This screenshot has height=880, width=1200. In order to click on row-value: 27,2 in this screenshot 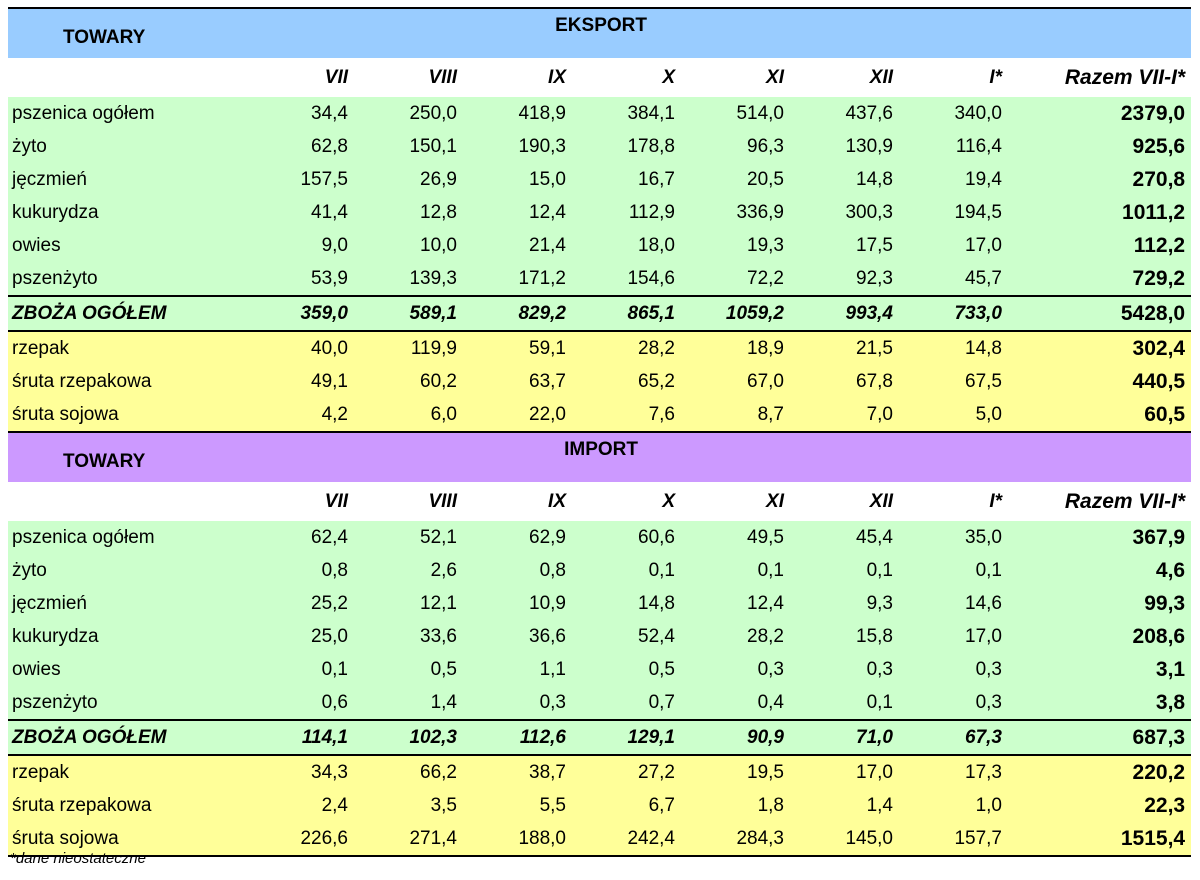, I will do `click(632, 772)`.